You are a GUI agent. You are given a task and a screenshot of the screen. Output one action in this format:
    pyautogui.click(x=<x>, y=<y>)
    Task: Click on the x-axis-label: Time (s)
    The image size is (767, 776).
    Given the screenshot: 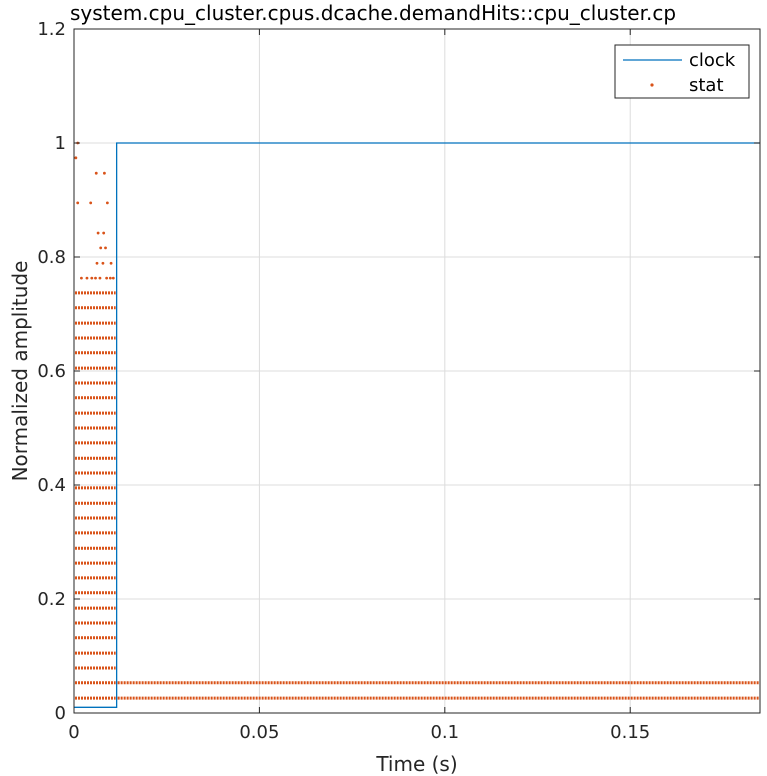 What is the action you would take?
    pyautogui.click(x=416, y=764)
    